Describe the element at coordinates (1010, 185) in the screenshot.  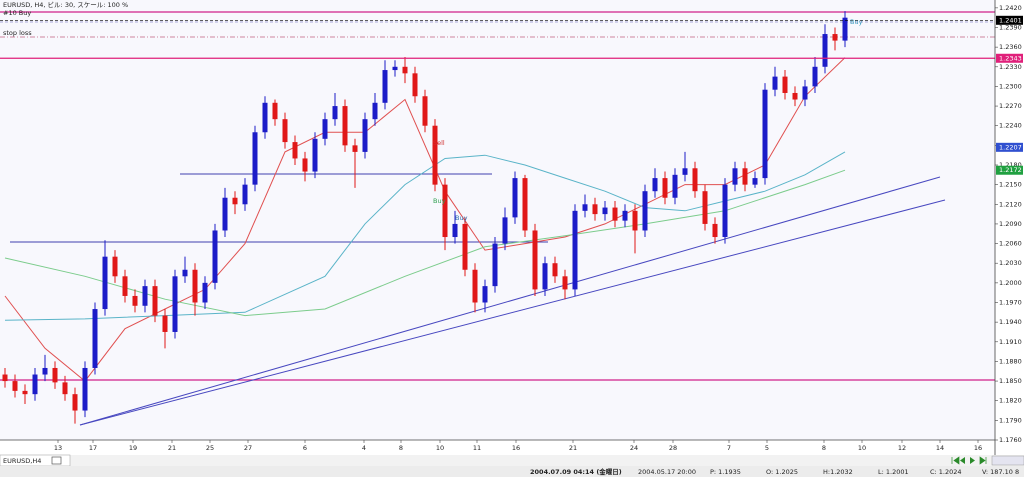
I see `y-tick-label: 1.2150` at that location.